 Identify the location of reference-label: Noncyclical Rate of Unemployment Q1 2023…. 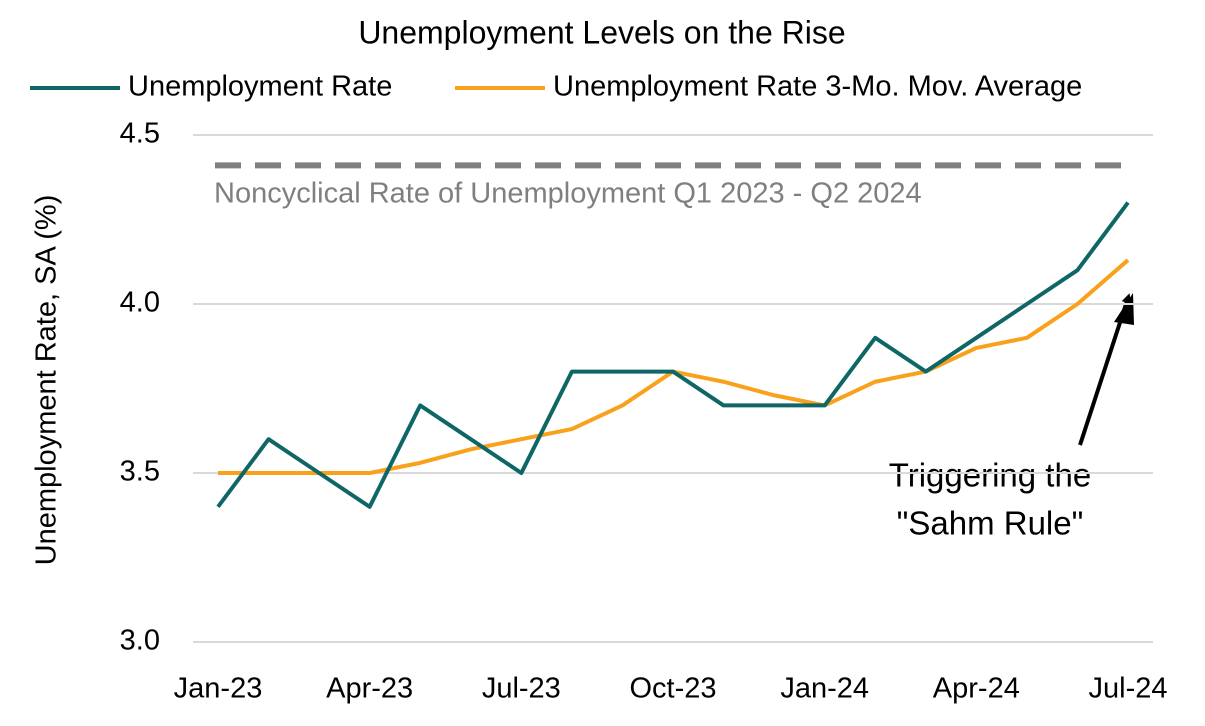
(568, 194).